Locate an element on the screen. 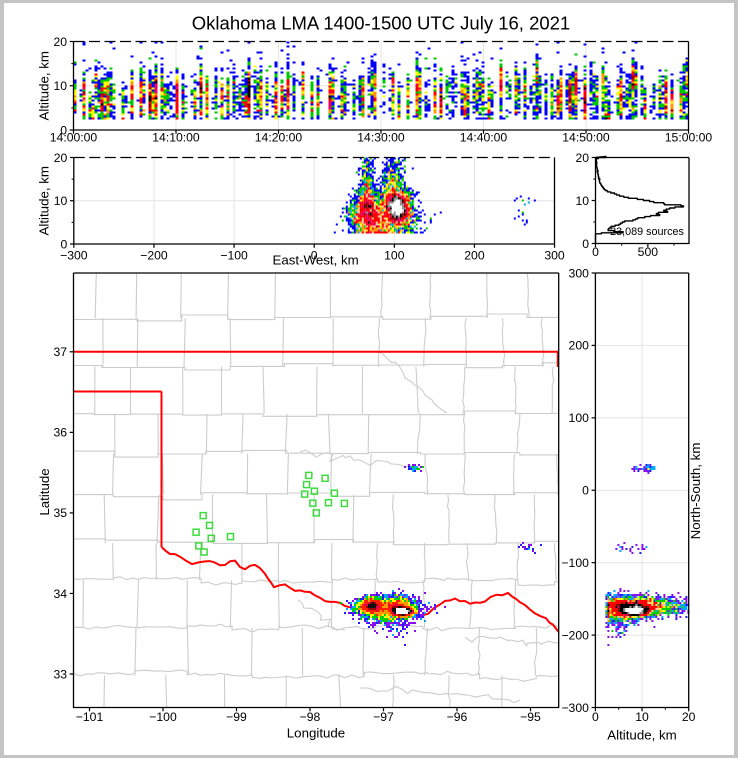  svg-text: 14:20:00 is located at coordinates (279, 138).